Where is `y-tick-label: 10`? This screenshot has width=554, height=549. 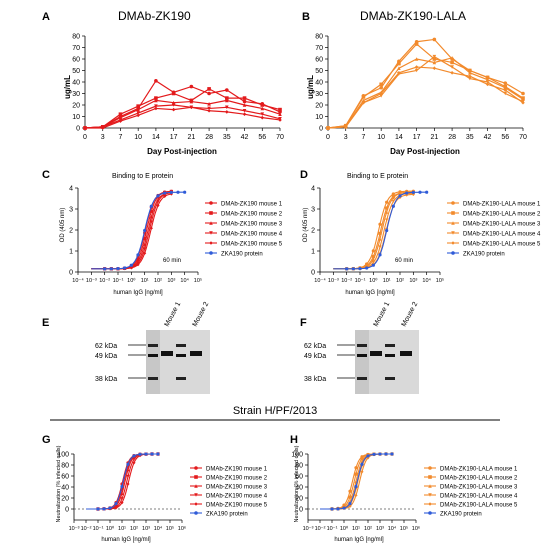
y-tick-label: 10 is located at coordinates (319, 117).